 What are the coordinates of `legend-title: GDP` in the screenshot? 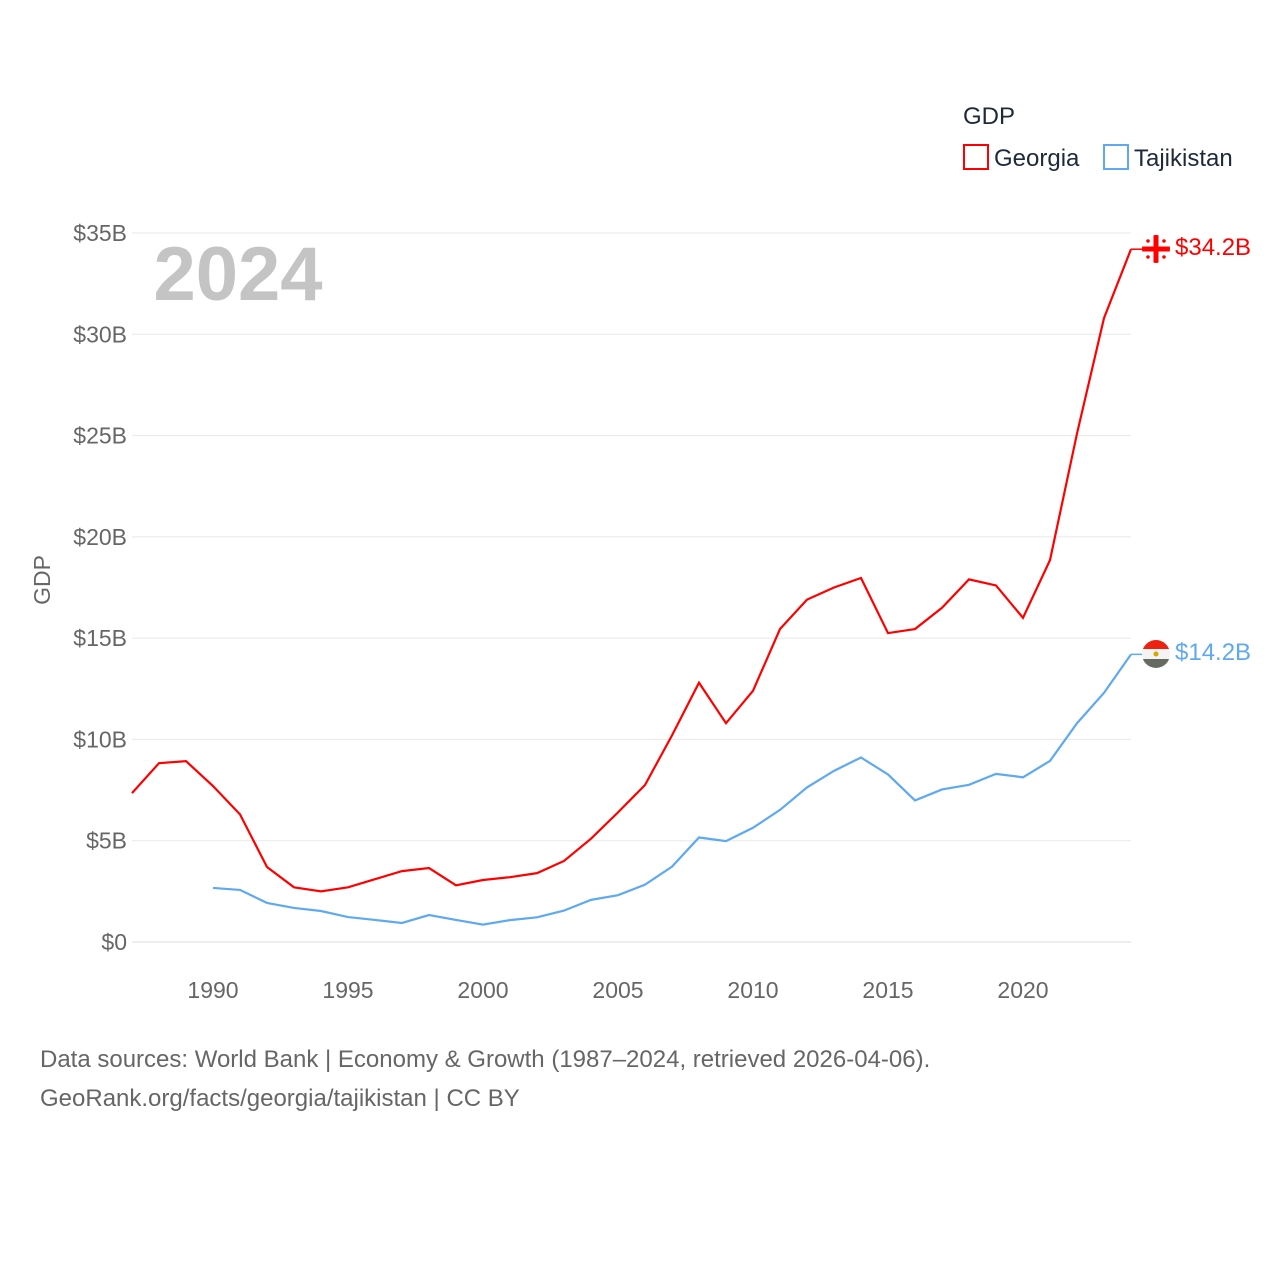 It's located at (989, 116).